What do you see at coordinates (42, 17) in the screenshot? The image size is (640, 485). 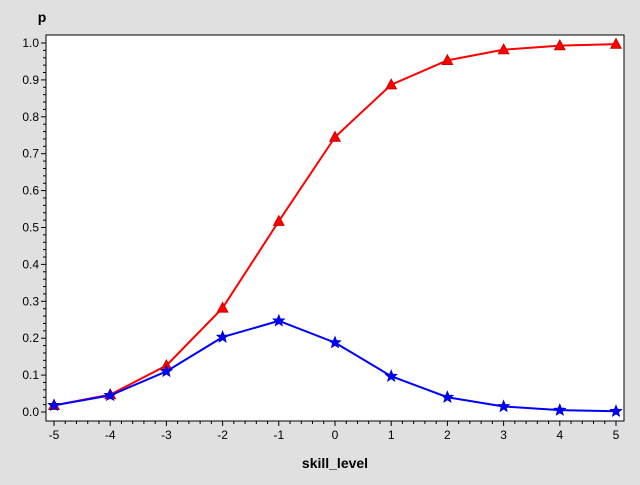 I see `y-axis-title: p` at bounding box center [42, 17].